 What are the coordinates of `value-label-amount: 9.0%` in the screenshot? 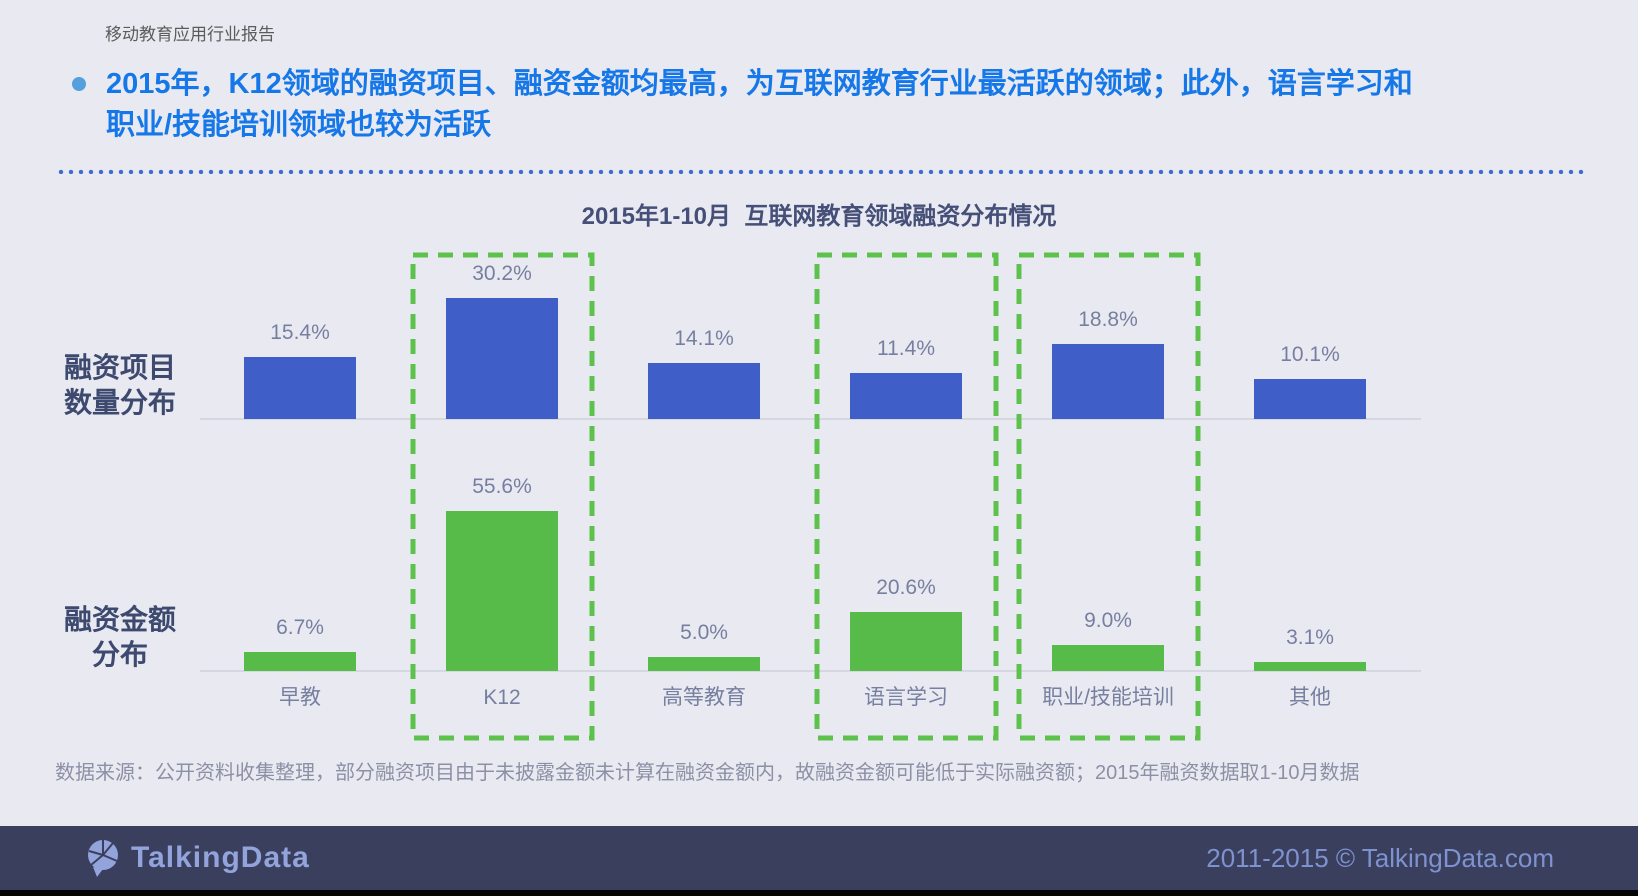 It's located at (1108, 620).